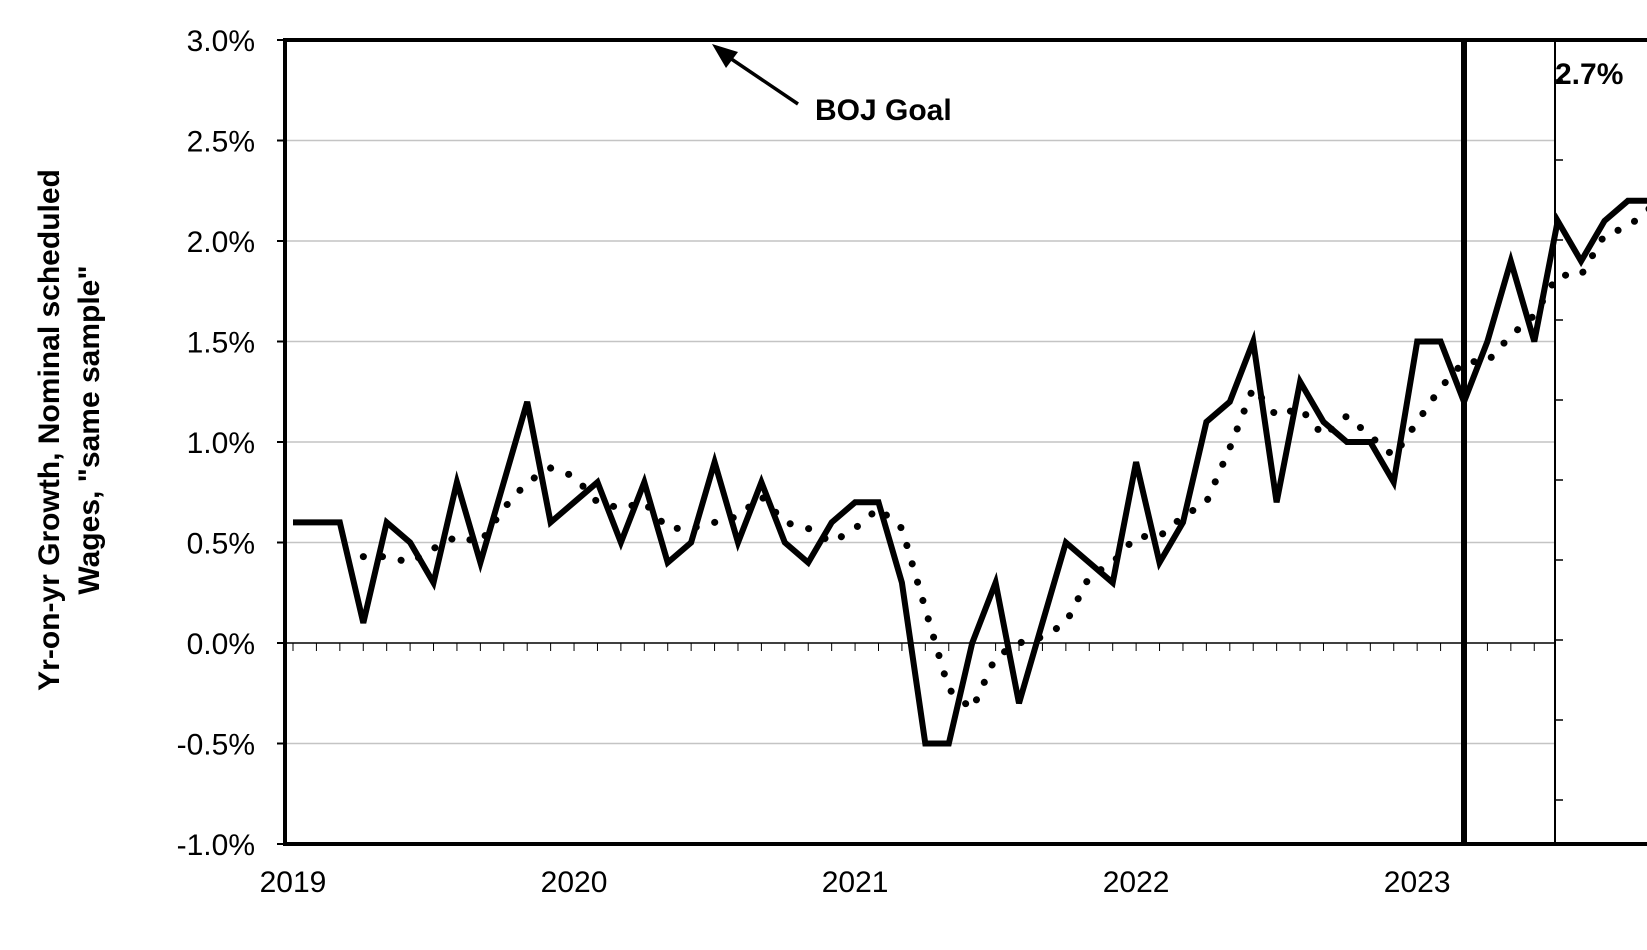  Describe the element at coordinates (49, 430) in the screenshot. I see `y-axis-title-line1: Yr-on-yr Growth, Nominal scheduled` at that location.